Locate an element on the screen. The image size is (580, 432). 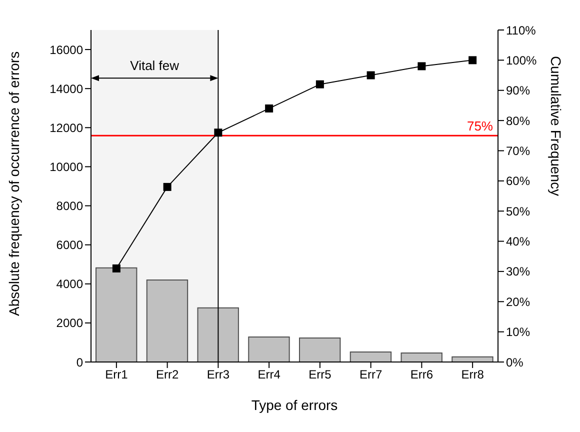
y2-tick-label: 10% is located at coordinates (518, 332).